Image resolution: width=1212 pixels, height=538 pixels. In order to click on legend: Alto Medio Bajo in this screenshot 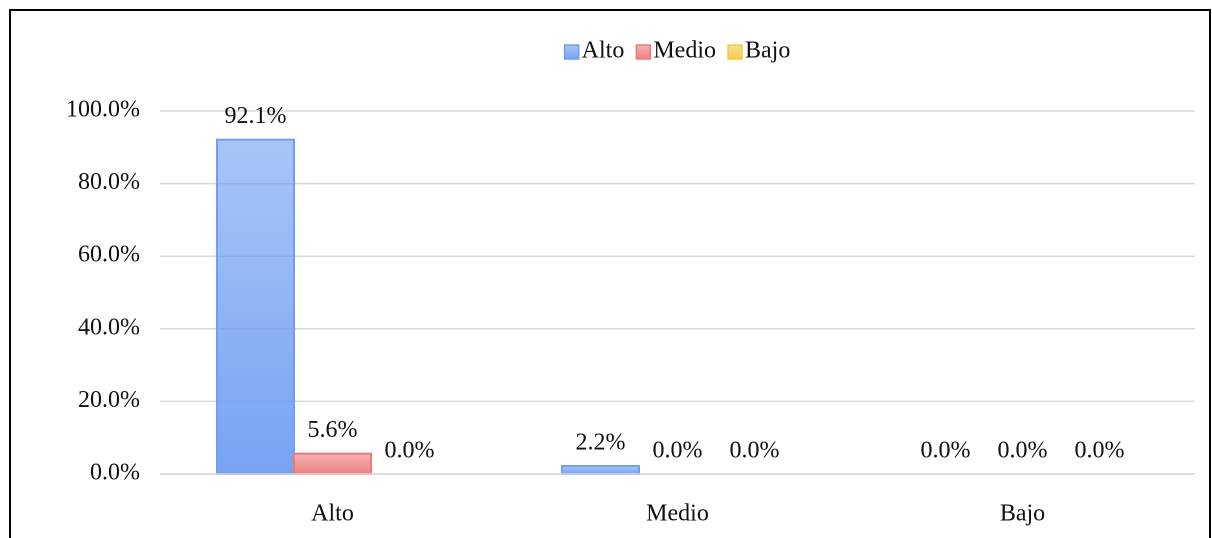, I will do `click(676, 51)`.